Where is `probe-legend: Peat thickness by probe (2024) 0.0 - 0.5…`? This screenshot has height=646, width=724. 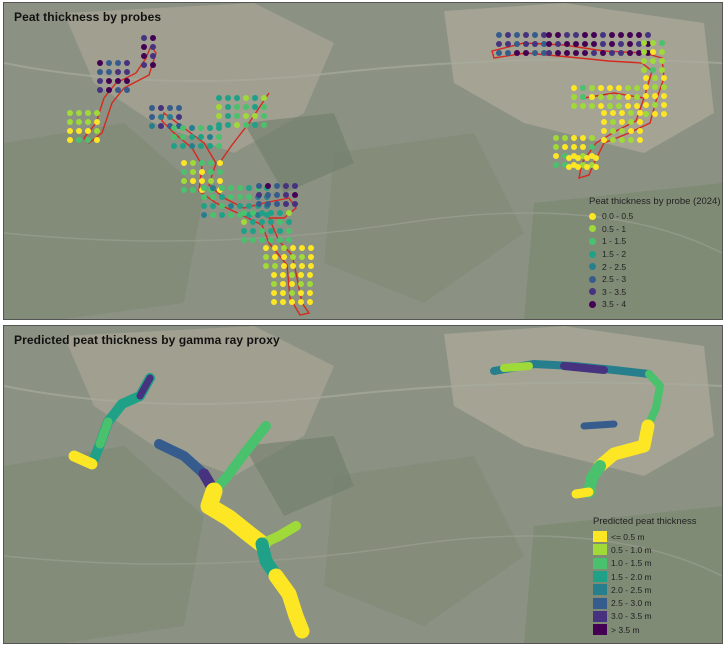
probe-legend: Peat thickness by probe (2024) 0.0 - 0.5… is located at coordinates (655, 253).